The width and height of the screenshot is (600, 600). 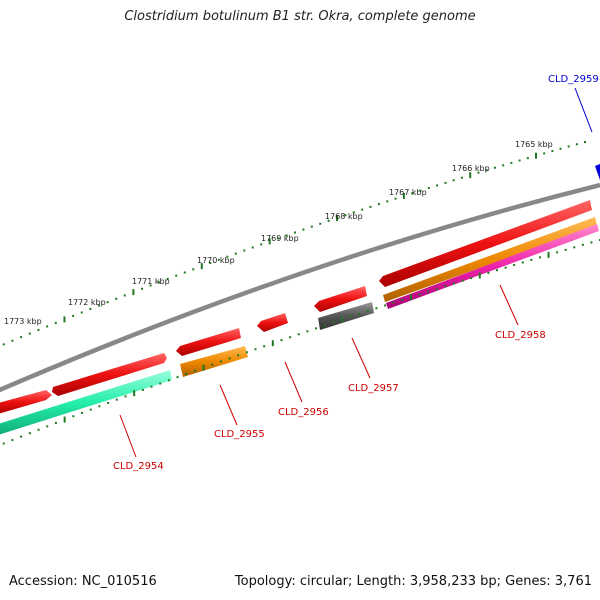 What do you see at coordinates (86, 403) in the screenshot?
I see `green-feature` at bounding box center [86, 403].